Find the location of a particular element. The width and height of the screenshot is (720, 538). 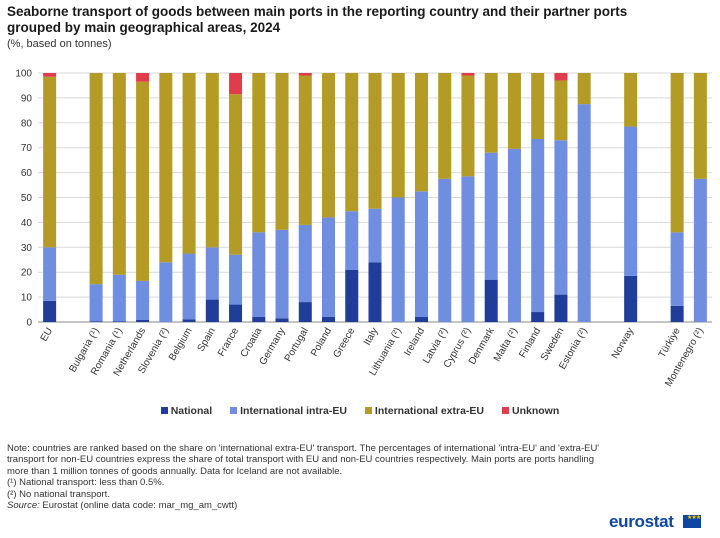

legend-item: International extra-EU is located at coordinates (424, 411).